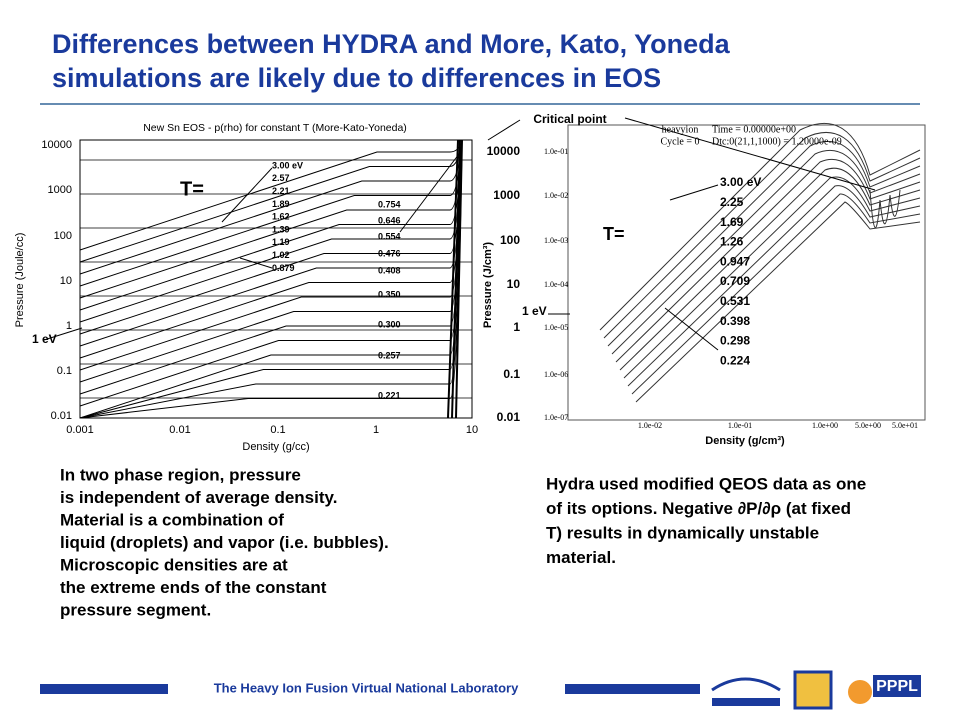  I want to click on plot-info: Time = 0.00000e+00, so click(754, 129).